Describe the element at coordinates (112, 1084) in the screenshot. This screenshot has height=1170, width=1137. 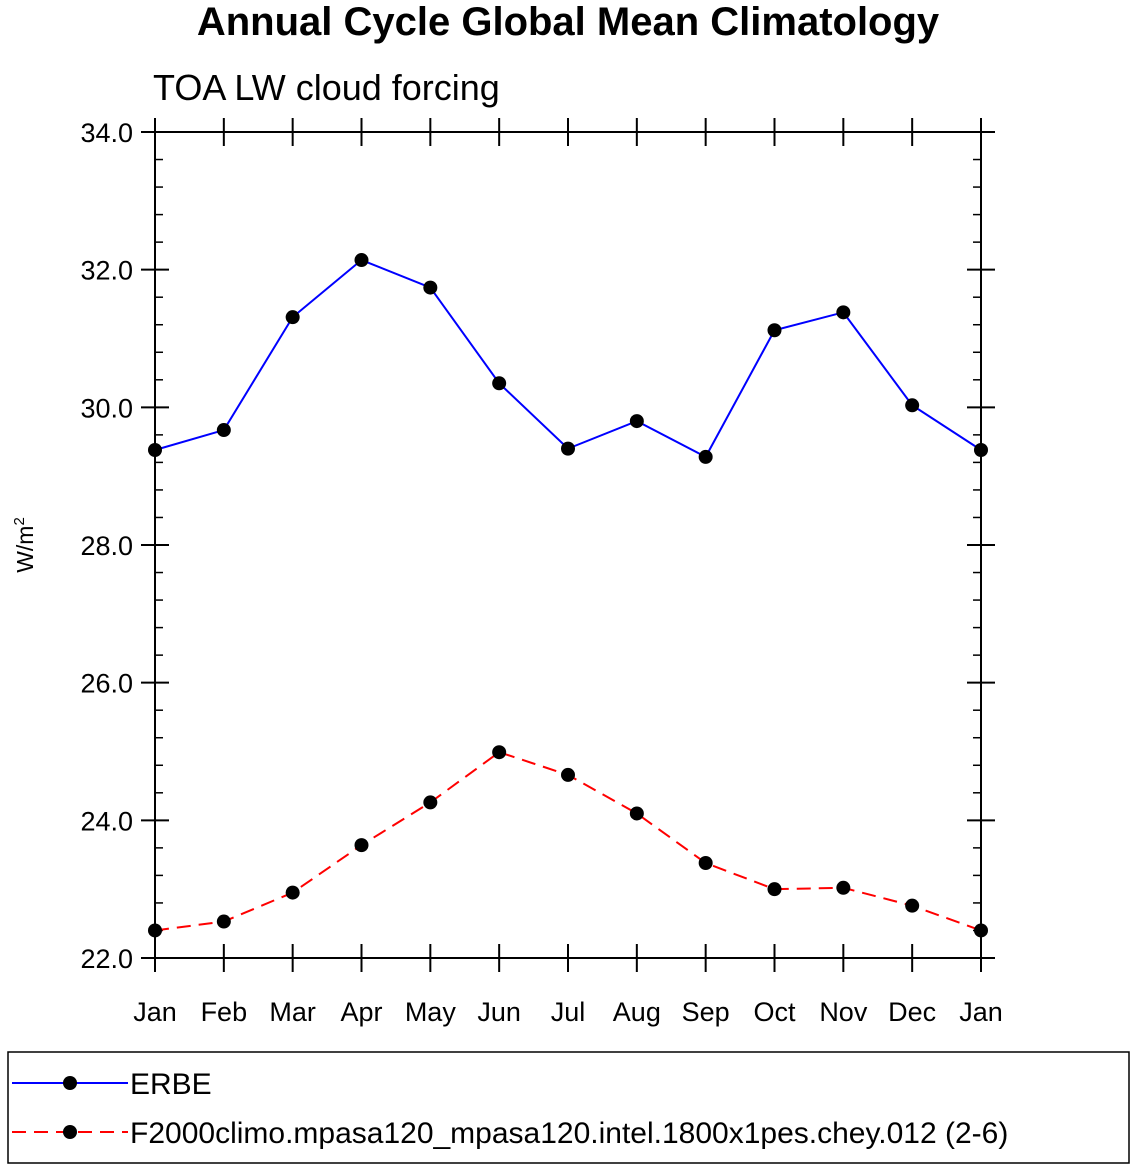
I see `legend-item-1: ERBE` at that location.